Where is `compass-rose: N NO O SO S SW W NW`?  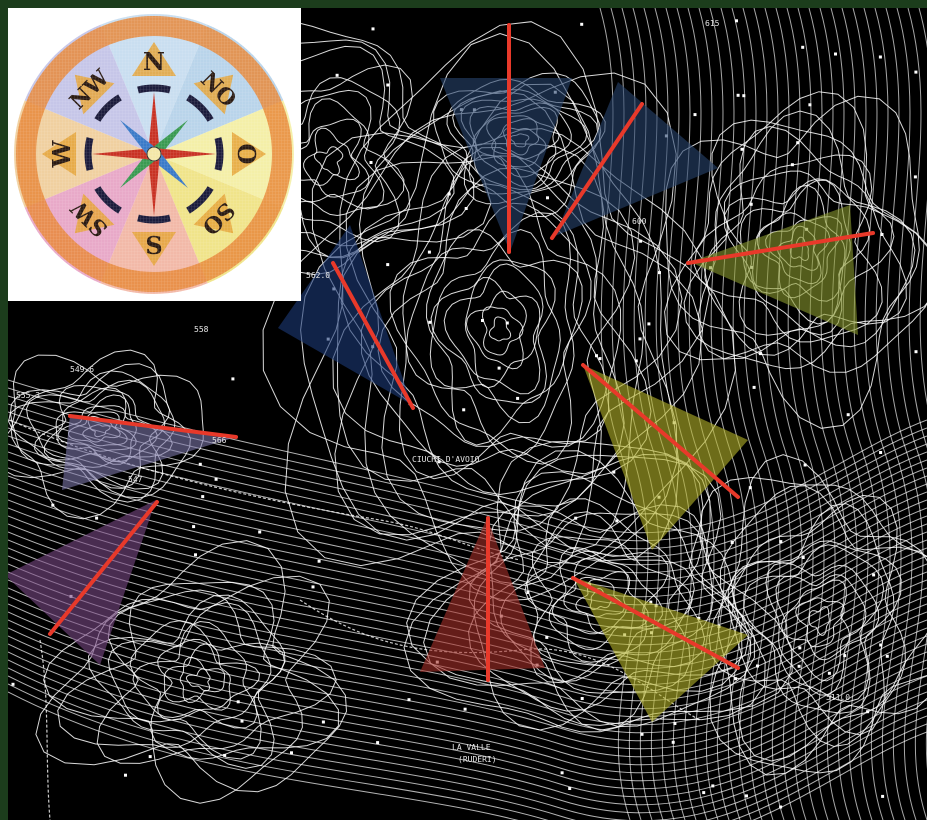 compass-rose: N NO O SO S SW W NW is located at coordinates (154, 154).